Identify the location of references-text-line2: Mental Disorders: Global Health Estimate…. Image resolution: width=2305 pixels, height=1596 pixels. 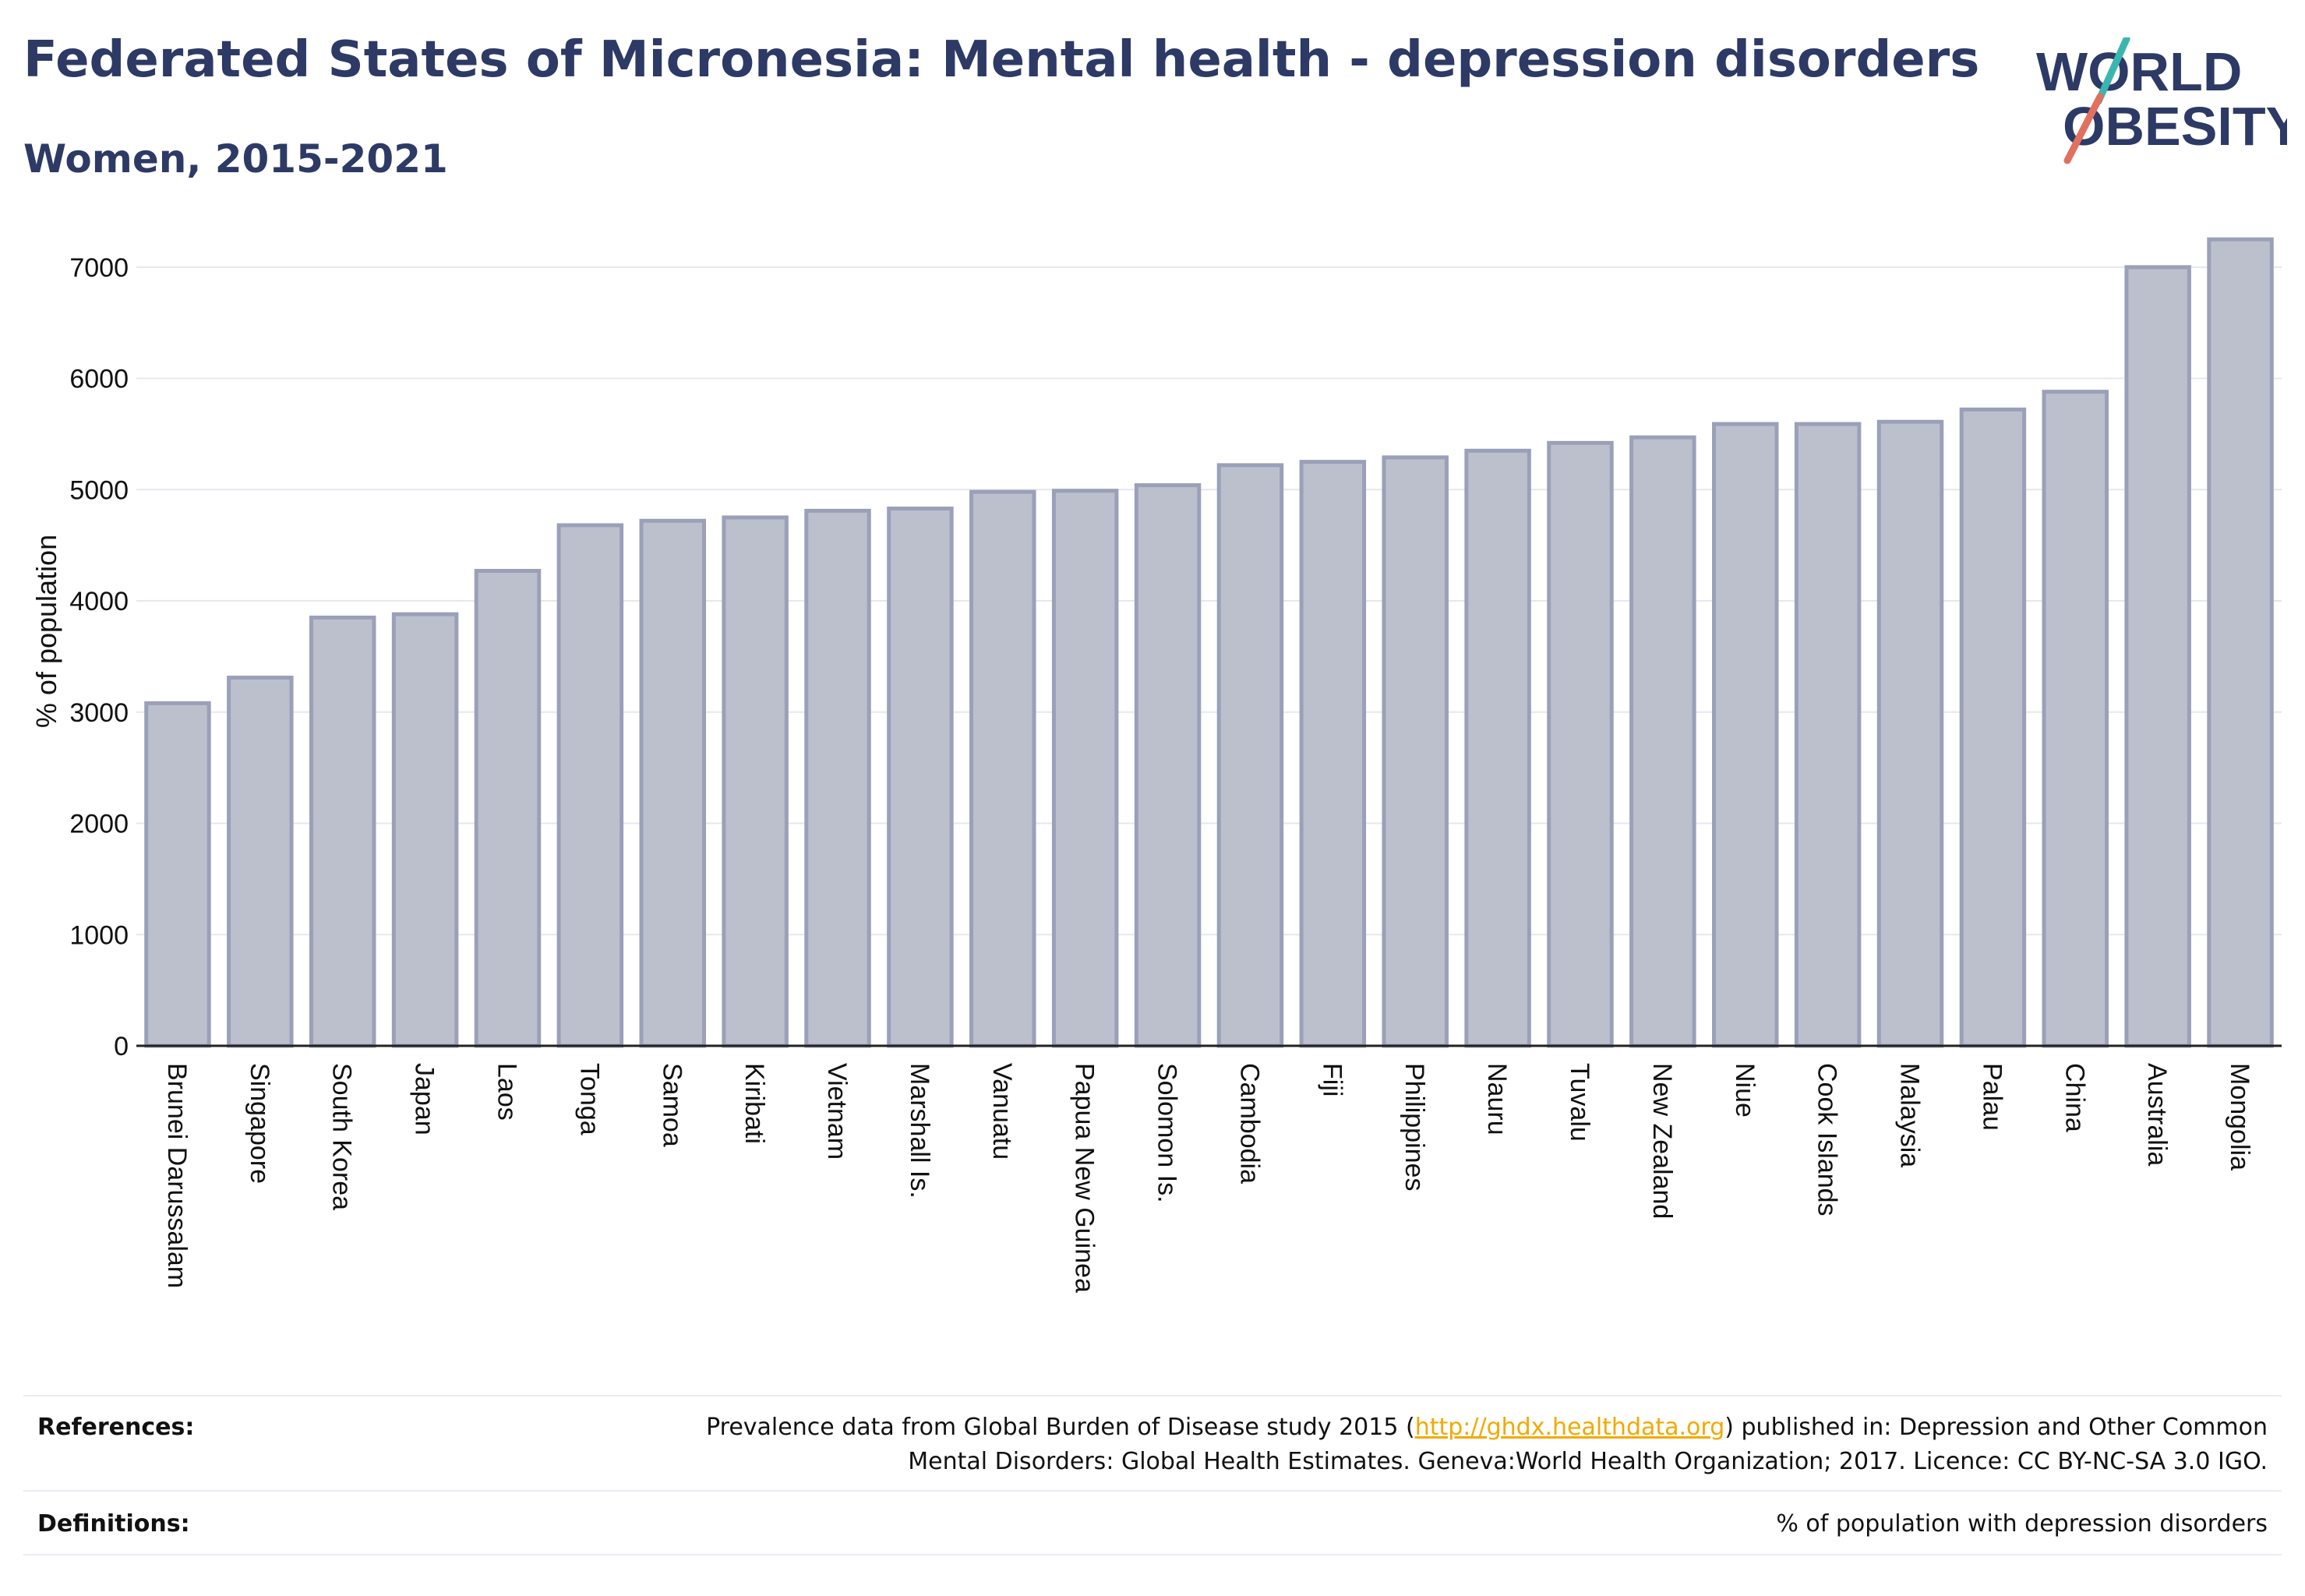
(1588, 1461).